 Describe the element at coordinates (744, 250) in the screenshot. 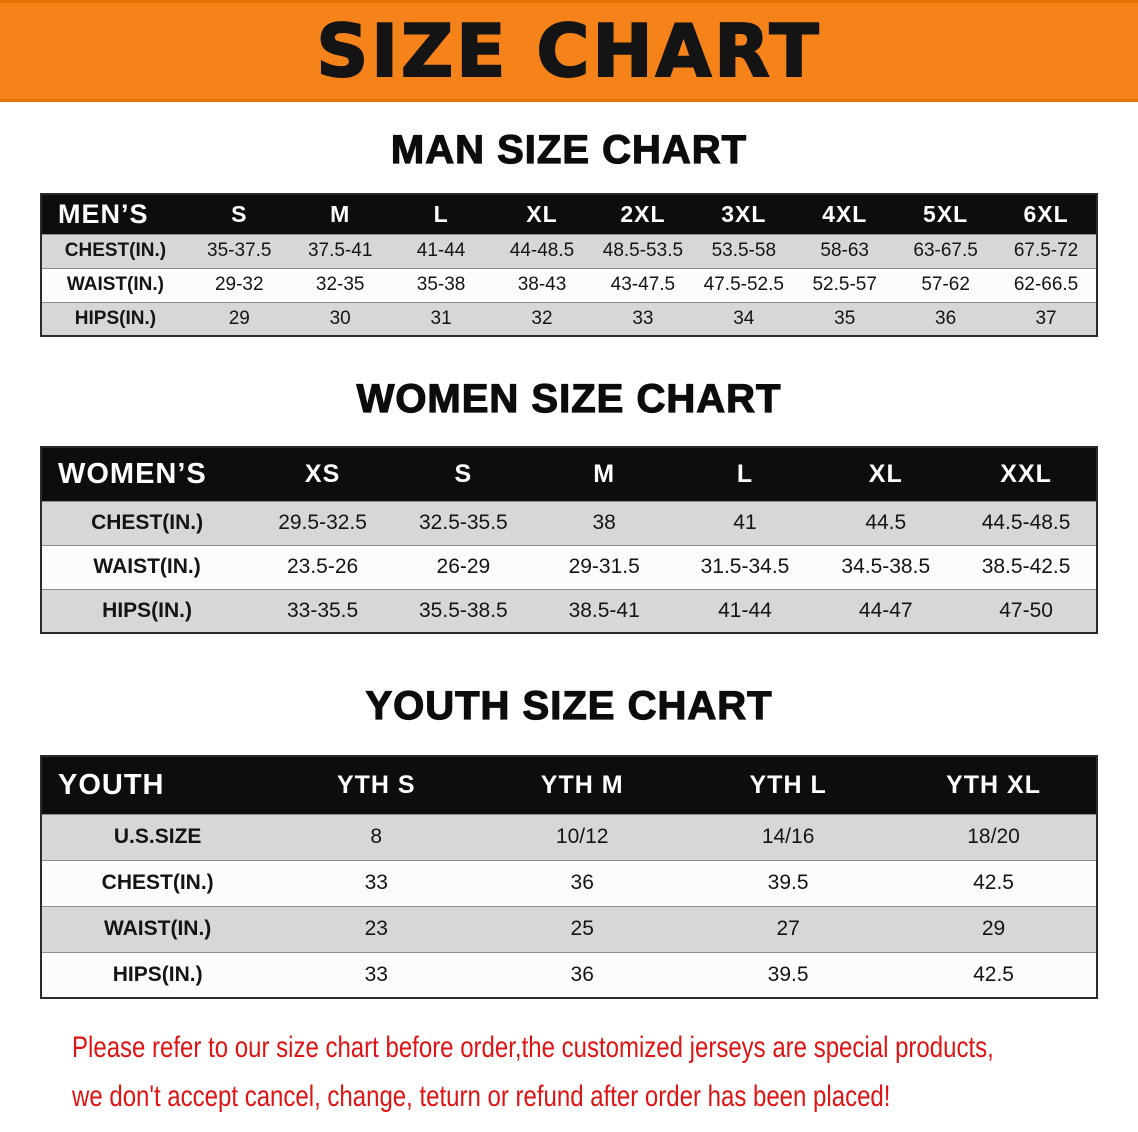

I see `value-cell: 53.5-58` at that location.